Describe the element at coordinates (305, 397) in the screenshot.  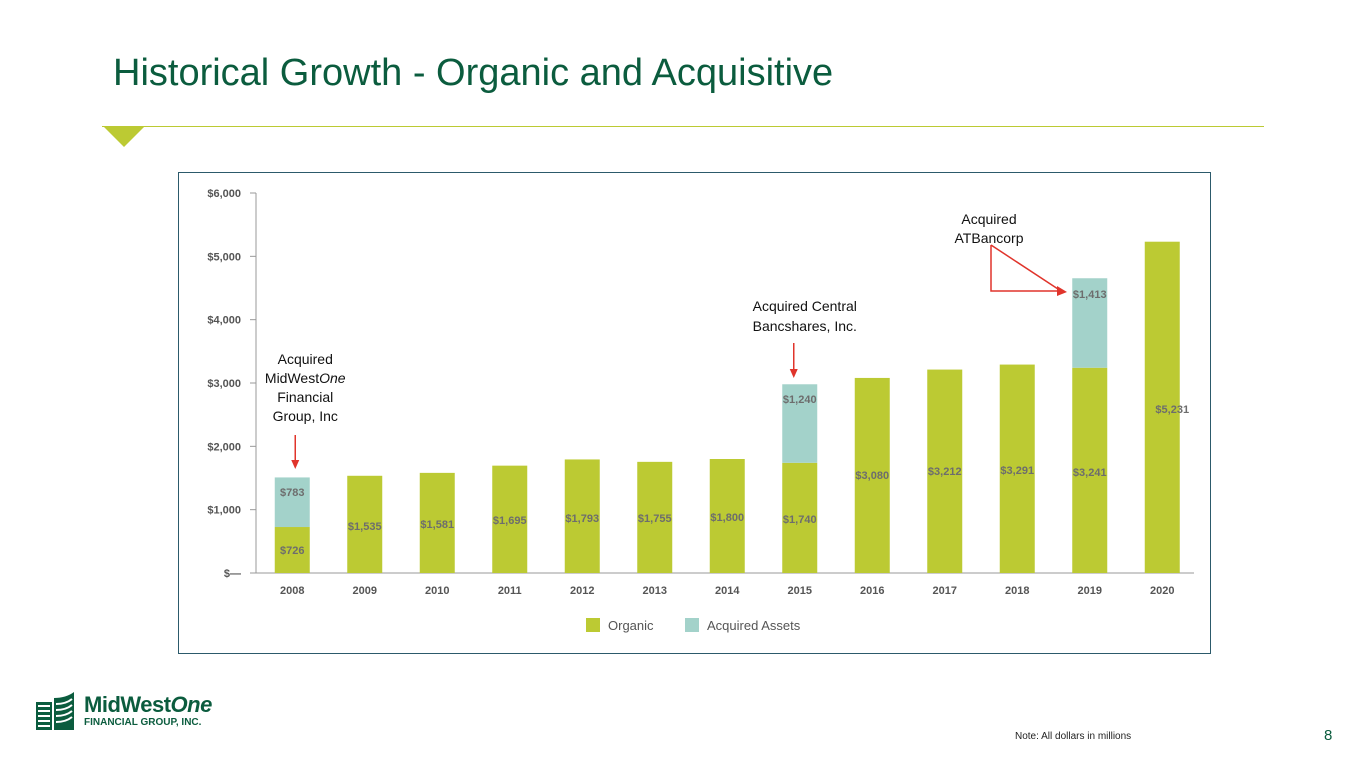
I see `annotation-text-line: Financial` at that location.